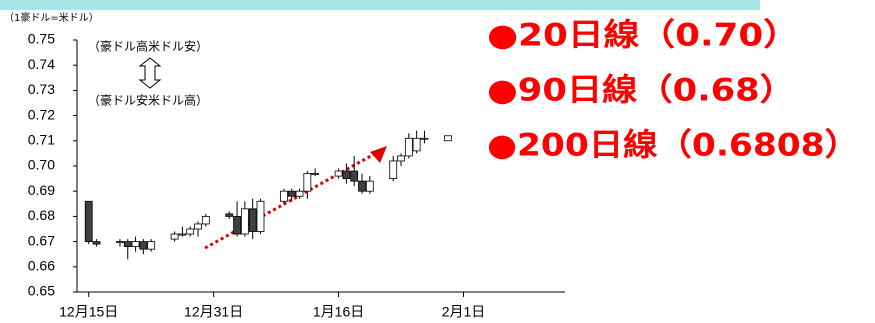  What do you see at coordinates (213, 312) in the screenshot?
I see `x-tick-label: 12月31日` at bounding box center [213, 312].